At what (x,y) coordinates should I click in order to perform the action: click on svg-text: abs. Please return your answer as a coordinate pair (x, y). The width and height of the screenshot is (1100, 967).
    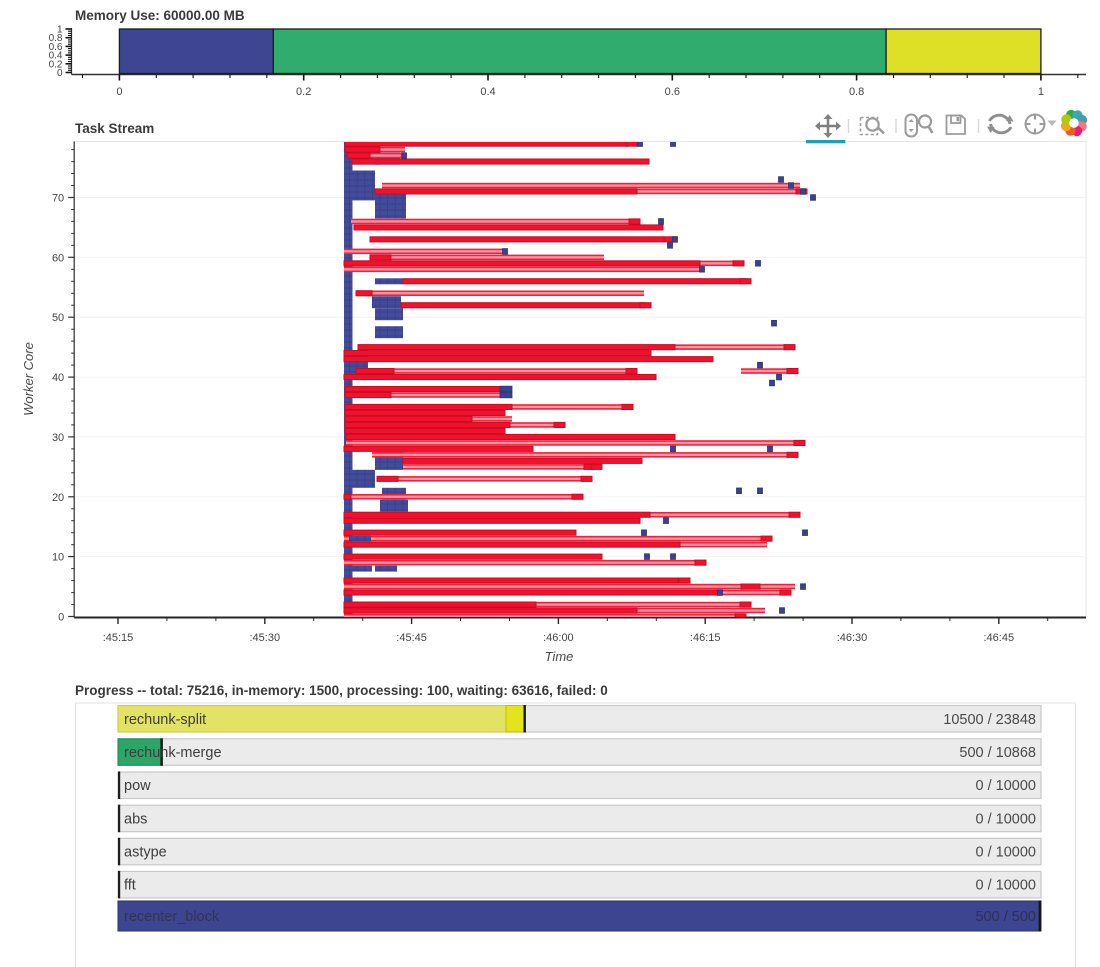
    Looking at the image, I should click on (135, 820).